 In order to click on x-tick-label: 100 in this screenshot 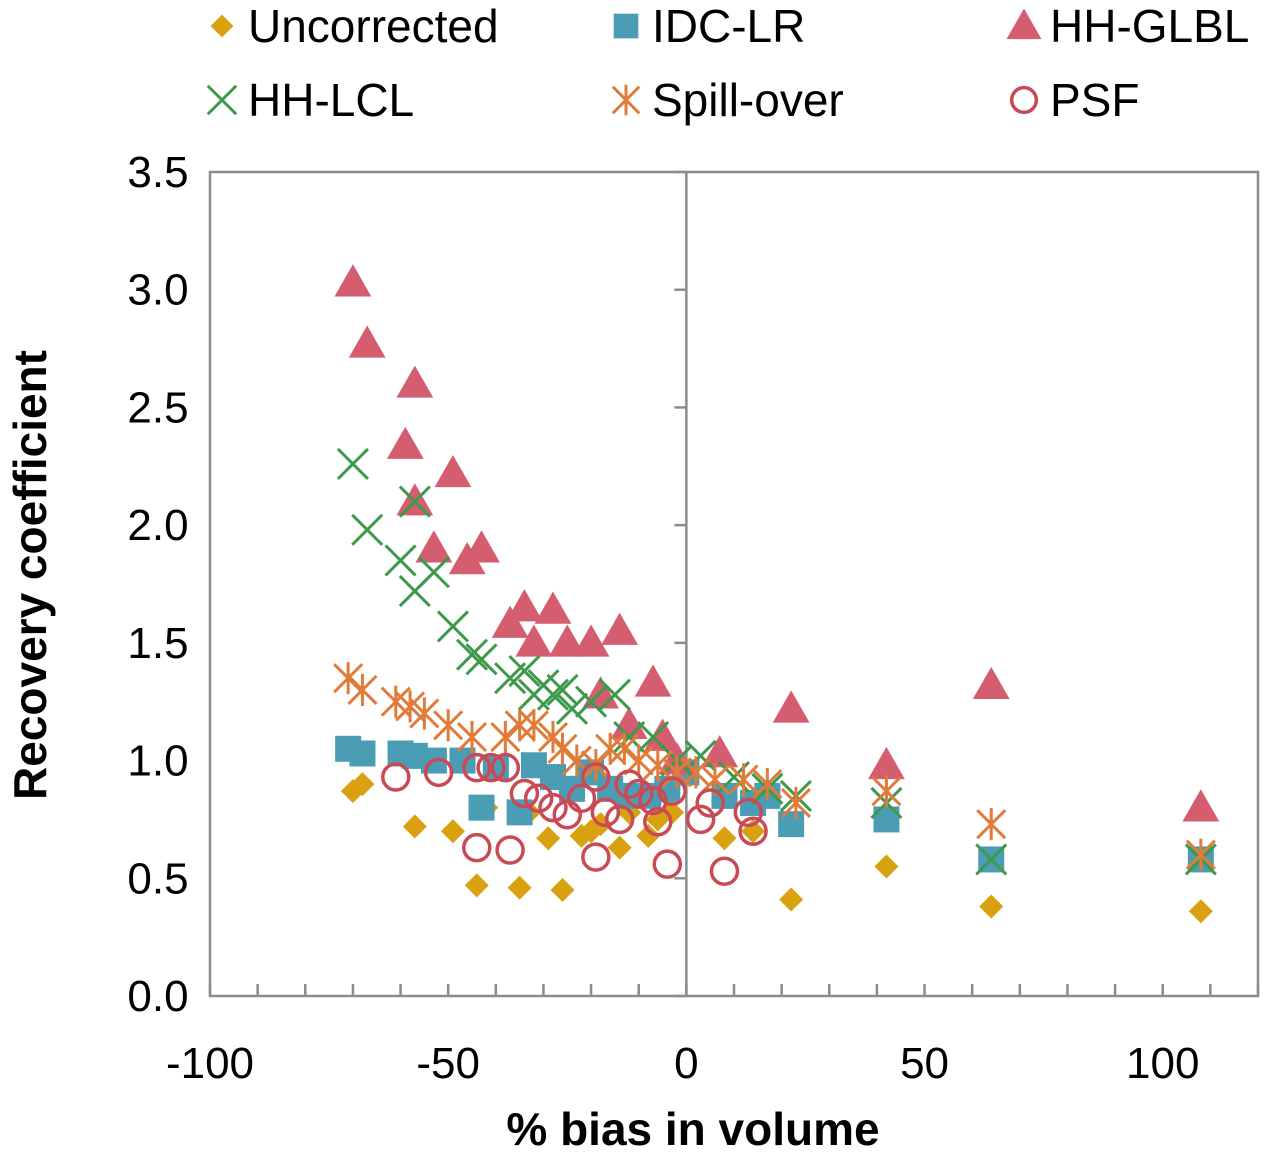, I will do `click(1162, 1063)`.